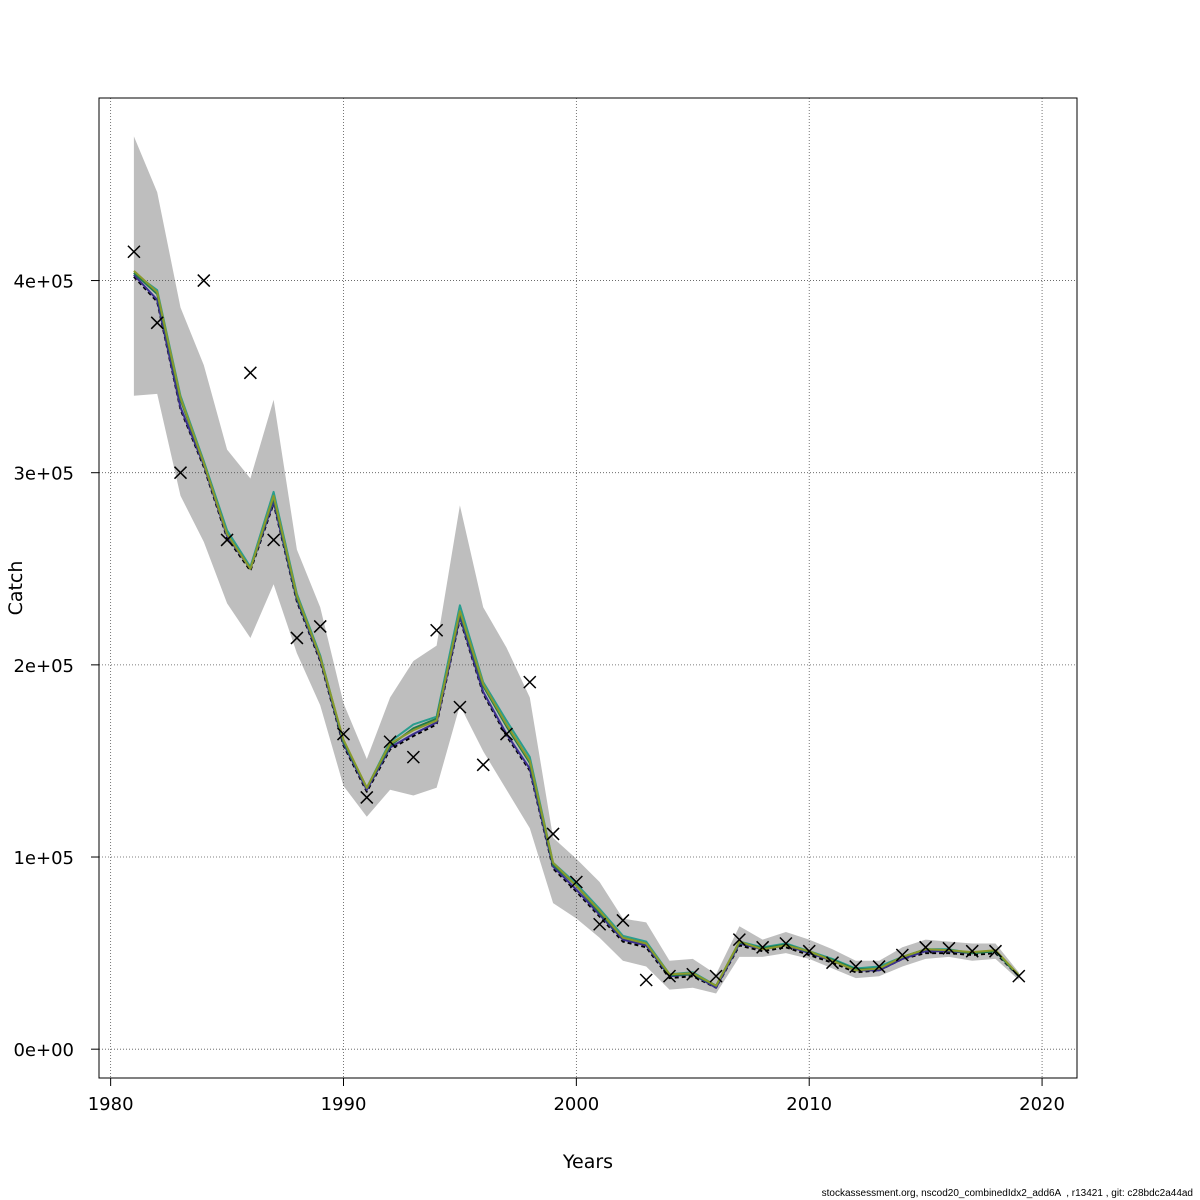 The image size is (1200, 1200). Describe the element at coordinates (43, 666) in the screenshot. I see `y-tick-label: 2e+05` at that location.